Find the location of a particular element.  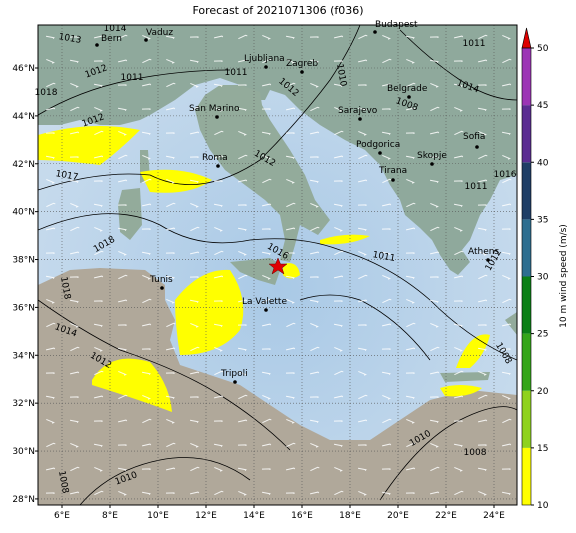

city-label: Sarajevo is located at coordinates (358, 111).